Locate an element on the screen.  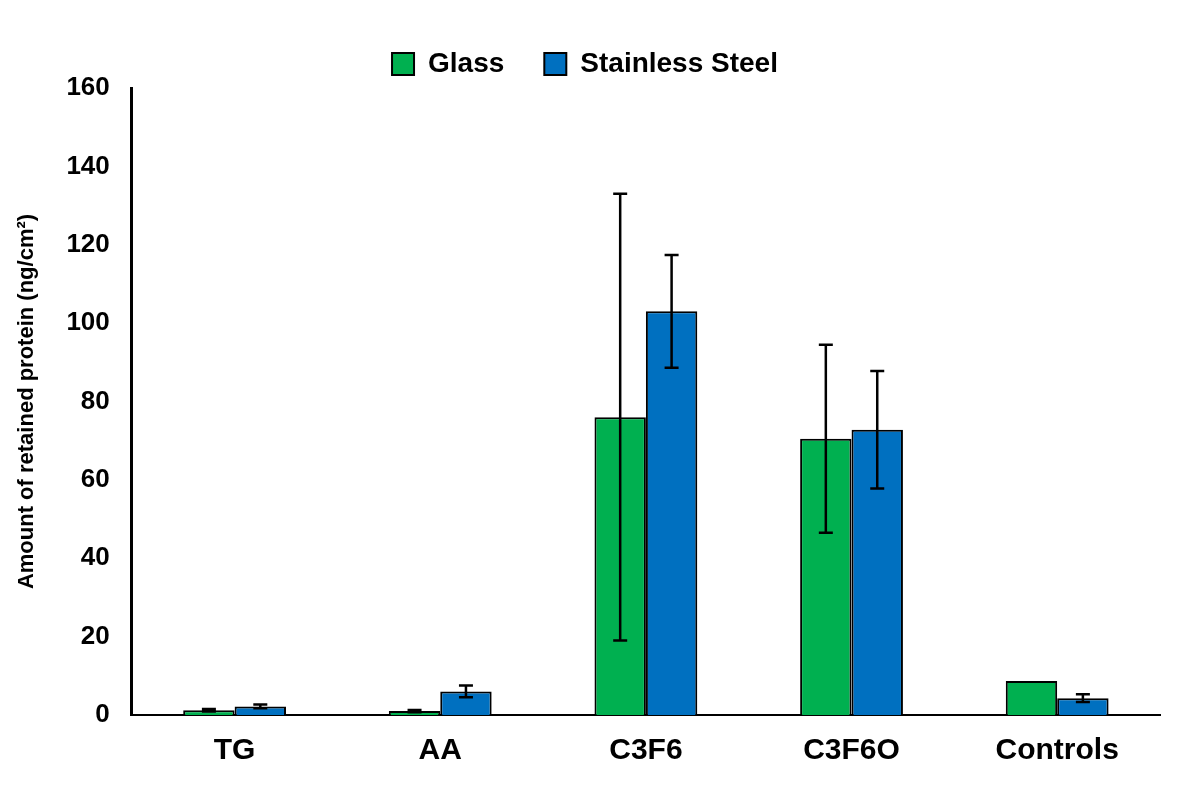
y-tick-label: 160 is located at coordinates (88, 86).